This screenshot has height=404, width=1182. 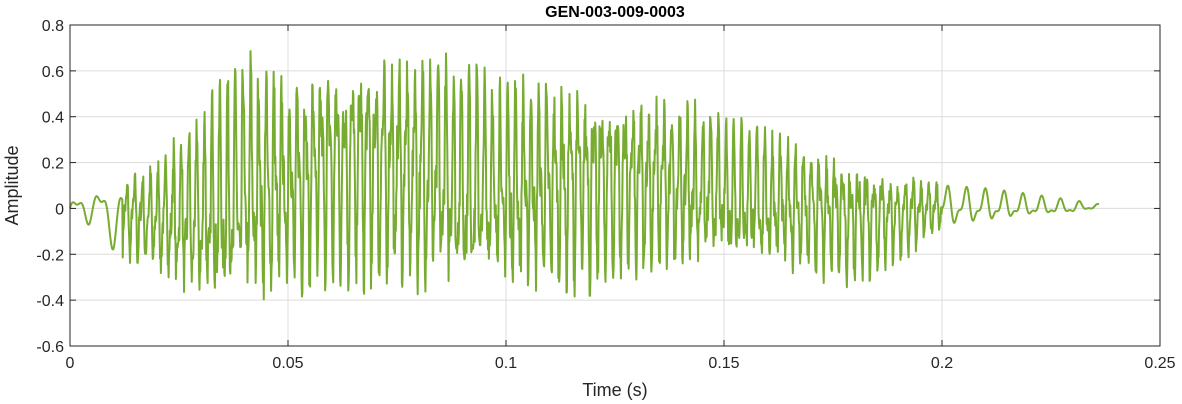 I want to click on y-tick-label: 0, so click(x=59, y=209).